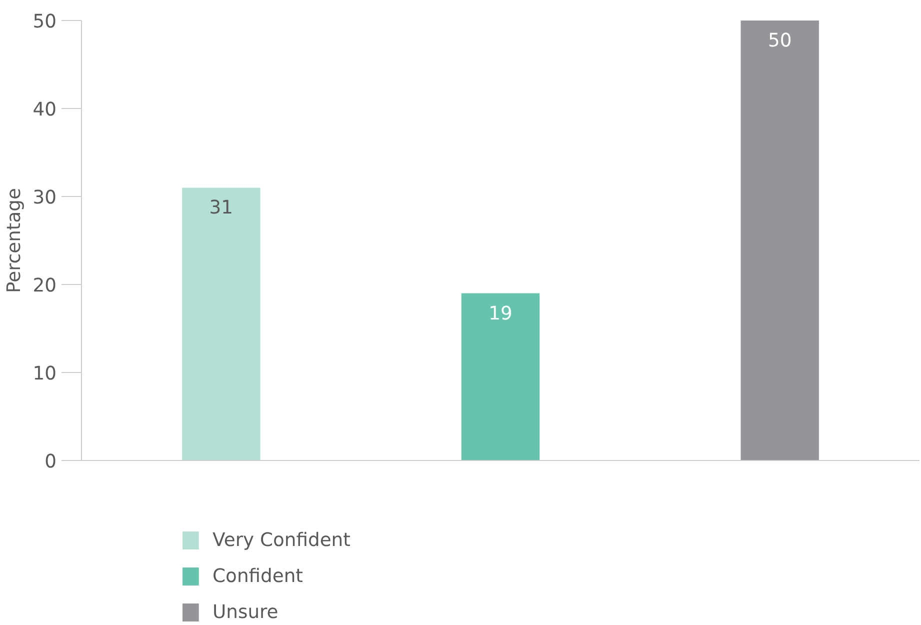  Describe the element at coordinates (281, 540) in the screenshot. I see `legend-label: Very Confident` at that location.